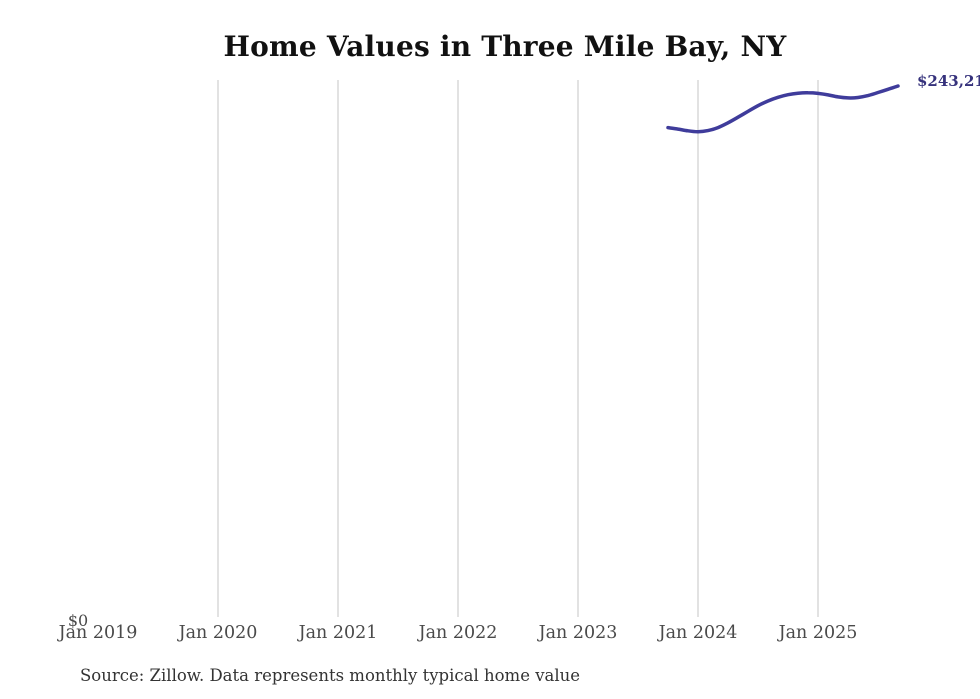 The width and height of the screenshot is (980, 699). I want to click on home-value-line, so click(783, 109).